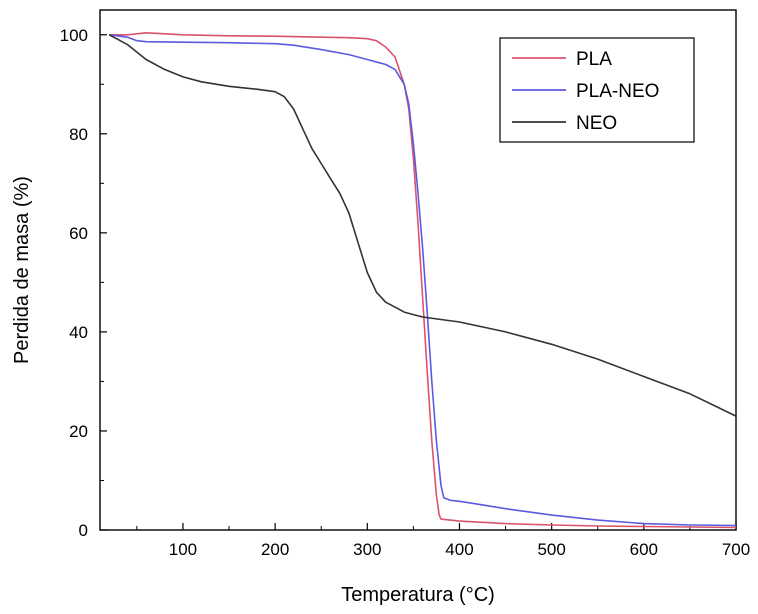 The width and height of the screenshot is (758, 614). I want to click on y-tick-label: 0, so click(83, 530).